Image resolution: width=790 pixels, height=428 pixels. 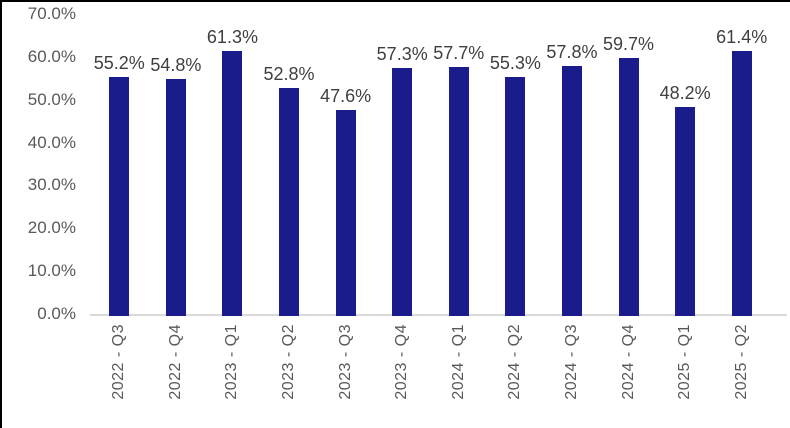 I want to click on y-tick-label: 20.0%, so click(x=51, y=228).